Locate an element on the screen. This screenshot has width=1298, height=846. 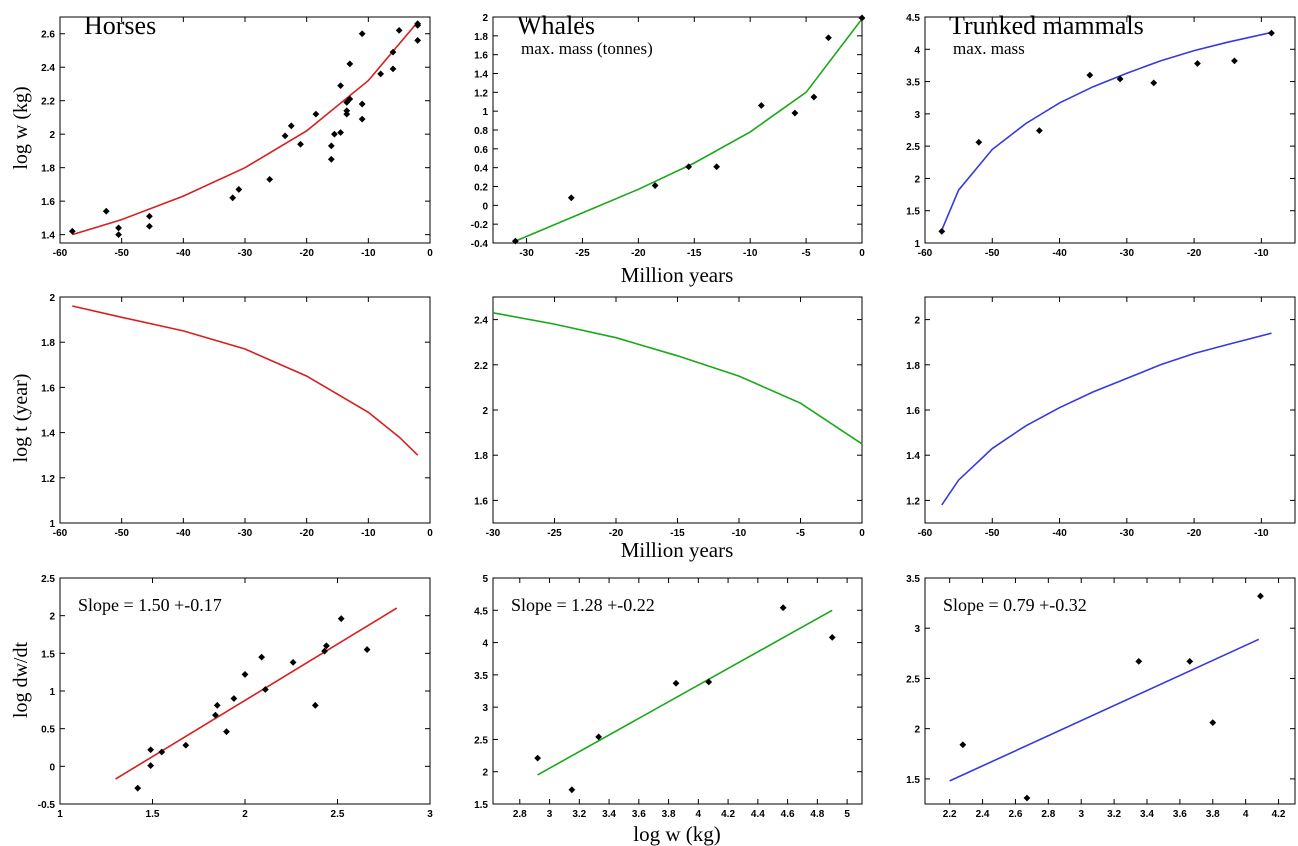
y-tick-label: 1.2 is located at coordinates (481, 93).